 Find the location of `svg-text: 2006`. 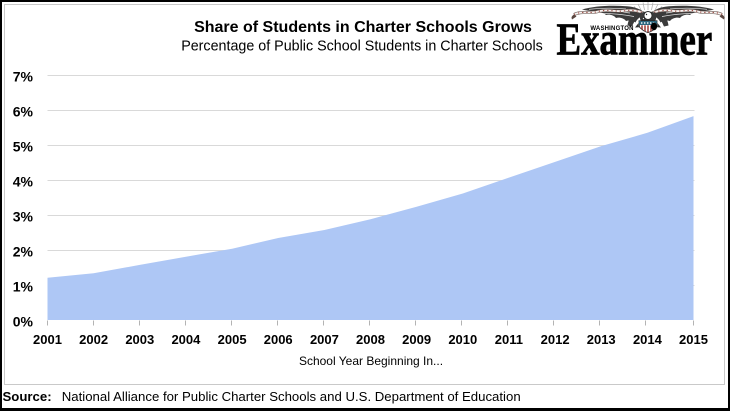

svg-text: 2006 is located at coordinates (278, 339).